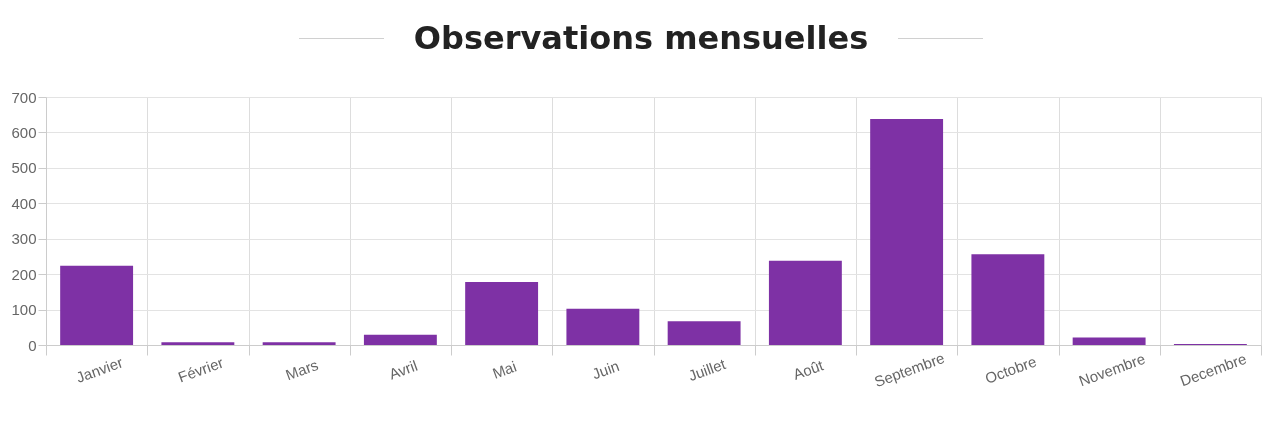  I want to click on x-tick-label: Janvier, so click(99, 369).